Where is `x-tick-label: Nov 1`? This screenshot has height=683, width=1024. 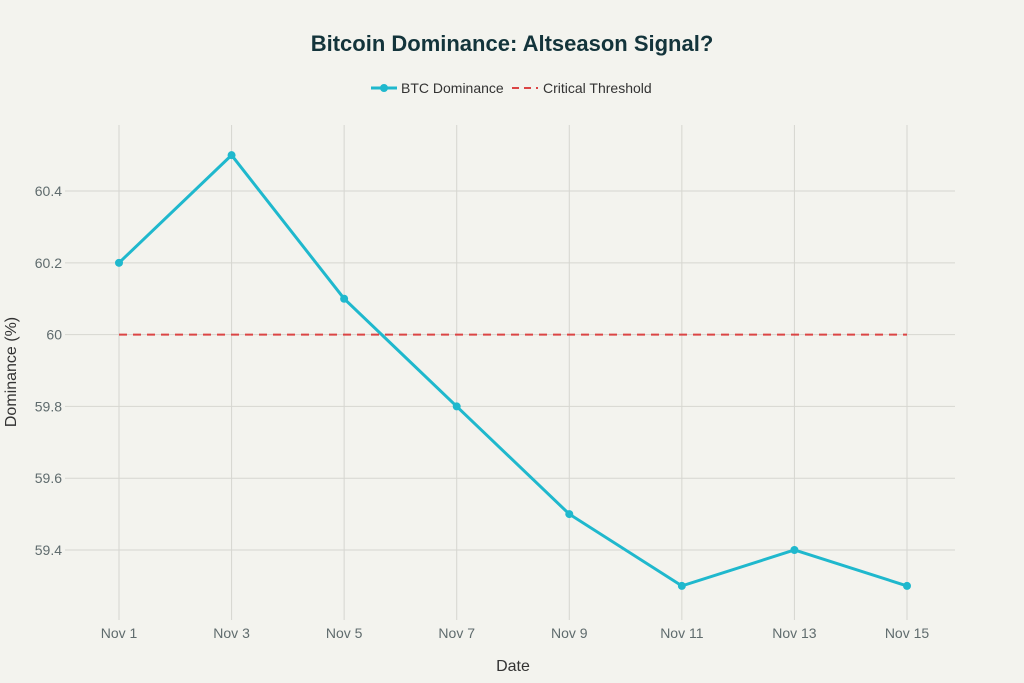
x-tick-label: Nov 1 is located at coordinates (119, 633).